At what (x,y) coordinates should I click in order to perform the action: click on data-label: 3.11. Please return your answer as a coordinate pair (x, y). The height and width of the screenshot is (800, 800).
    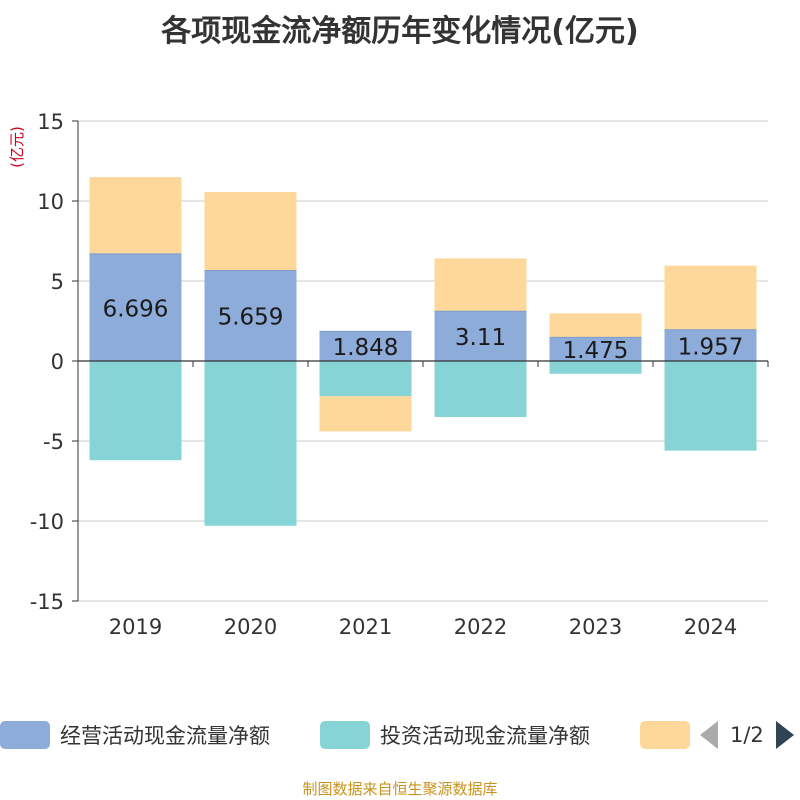
    Looking at the image, I should click on (480, 338).